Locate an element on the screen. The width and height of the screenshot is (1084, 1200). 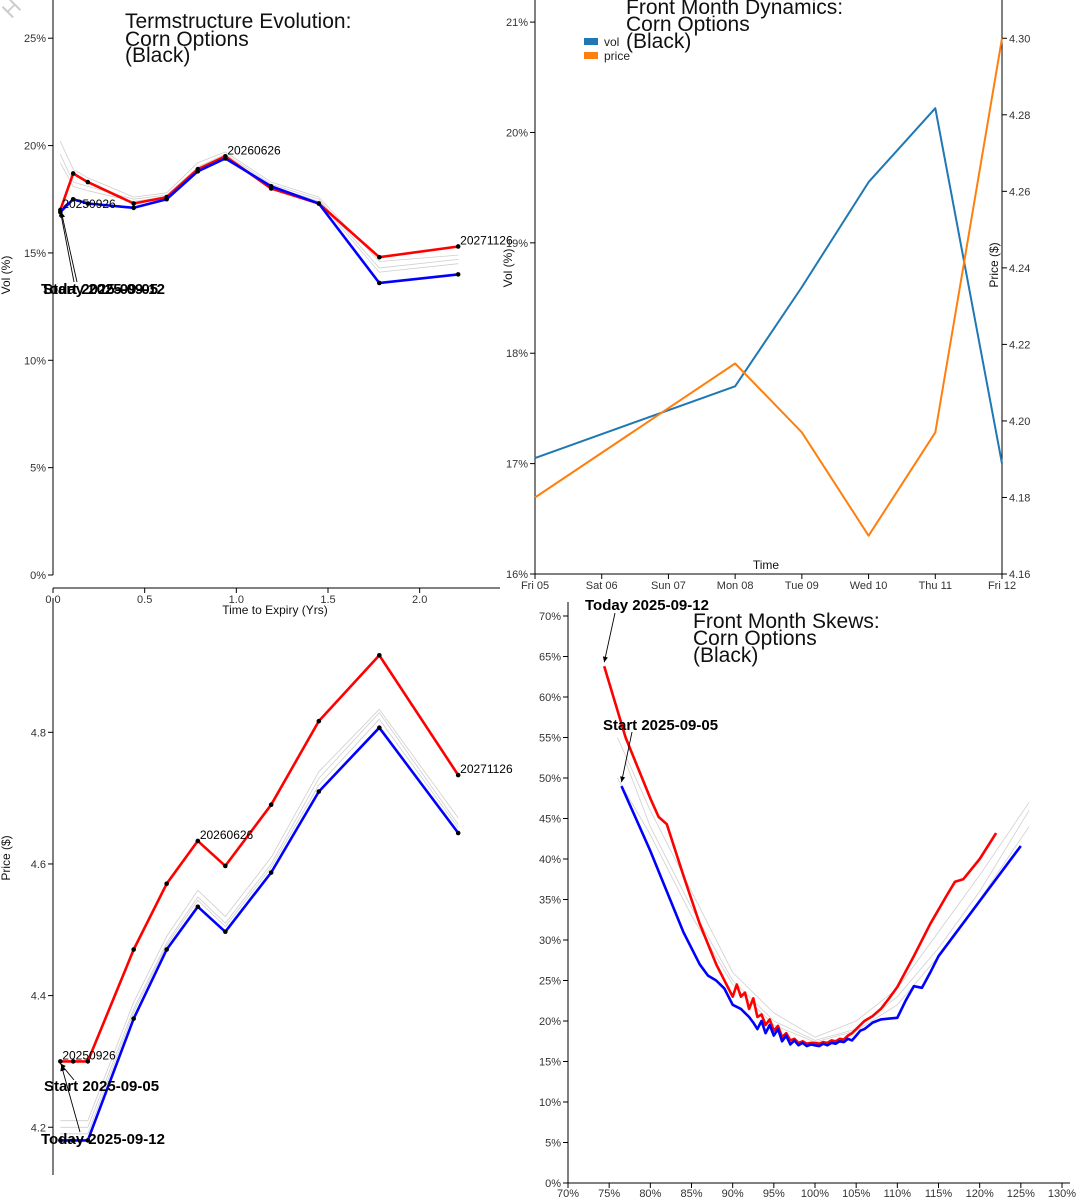
front-dyn-xtick-label: Sat 06 is located at coordinates (602, 586).